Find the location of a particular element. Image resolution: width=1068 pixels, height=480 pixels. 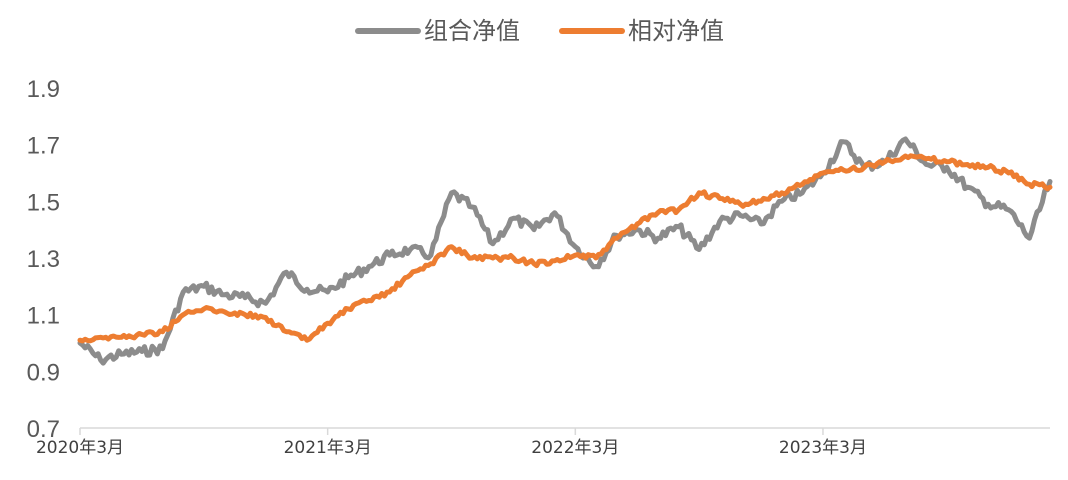

y-tick-label: 1.7 is located at coordinates (43, 146).